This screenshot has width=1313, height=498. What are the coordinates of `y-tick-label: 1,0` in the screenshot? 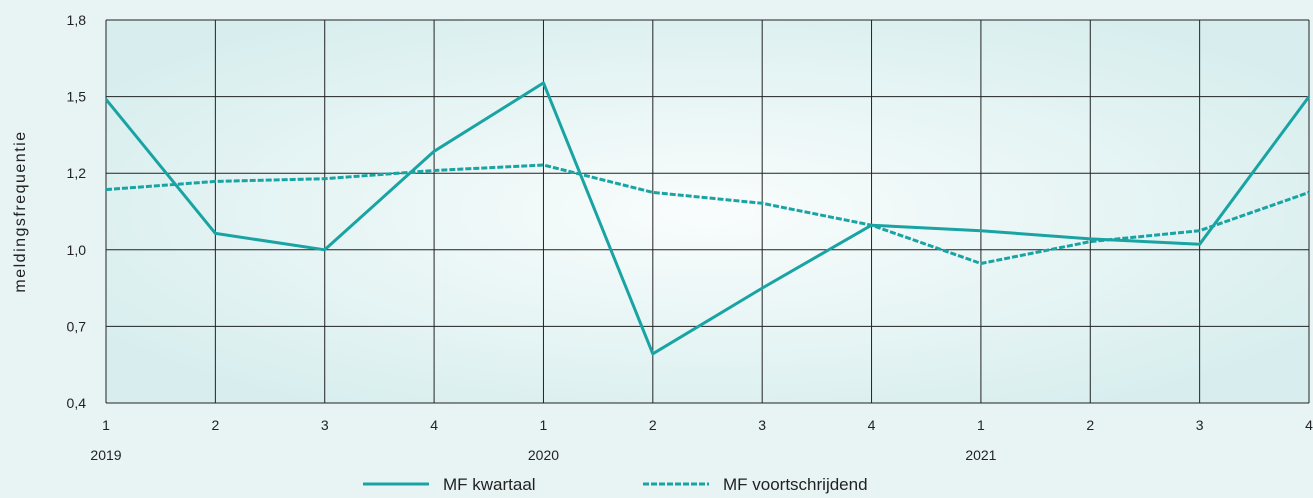 It's located at (77, 250).